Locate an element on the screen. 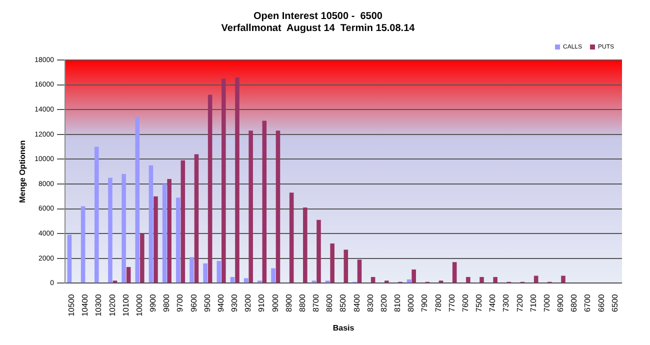  x-tick-label: 9700 is located at coordinates (180, 303).